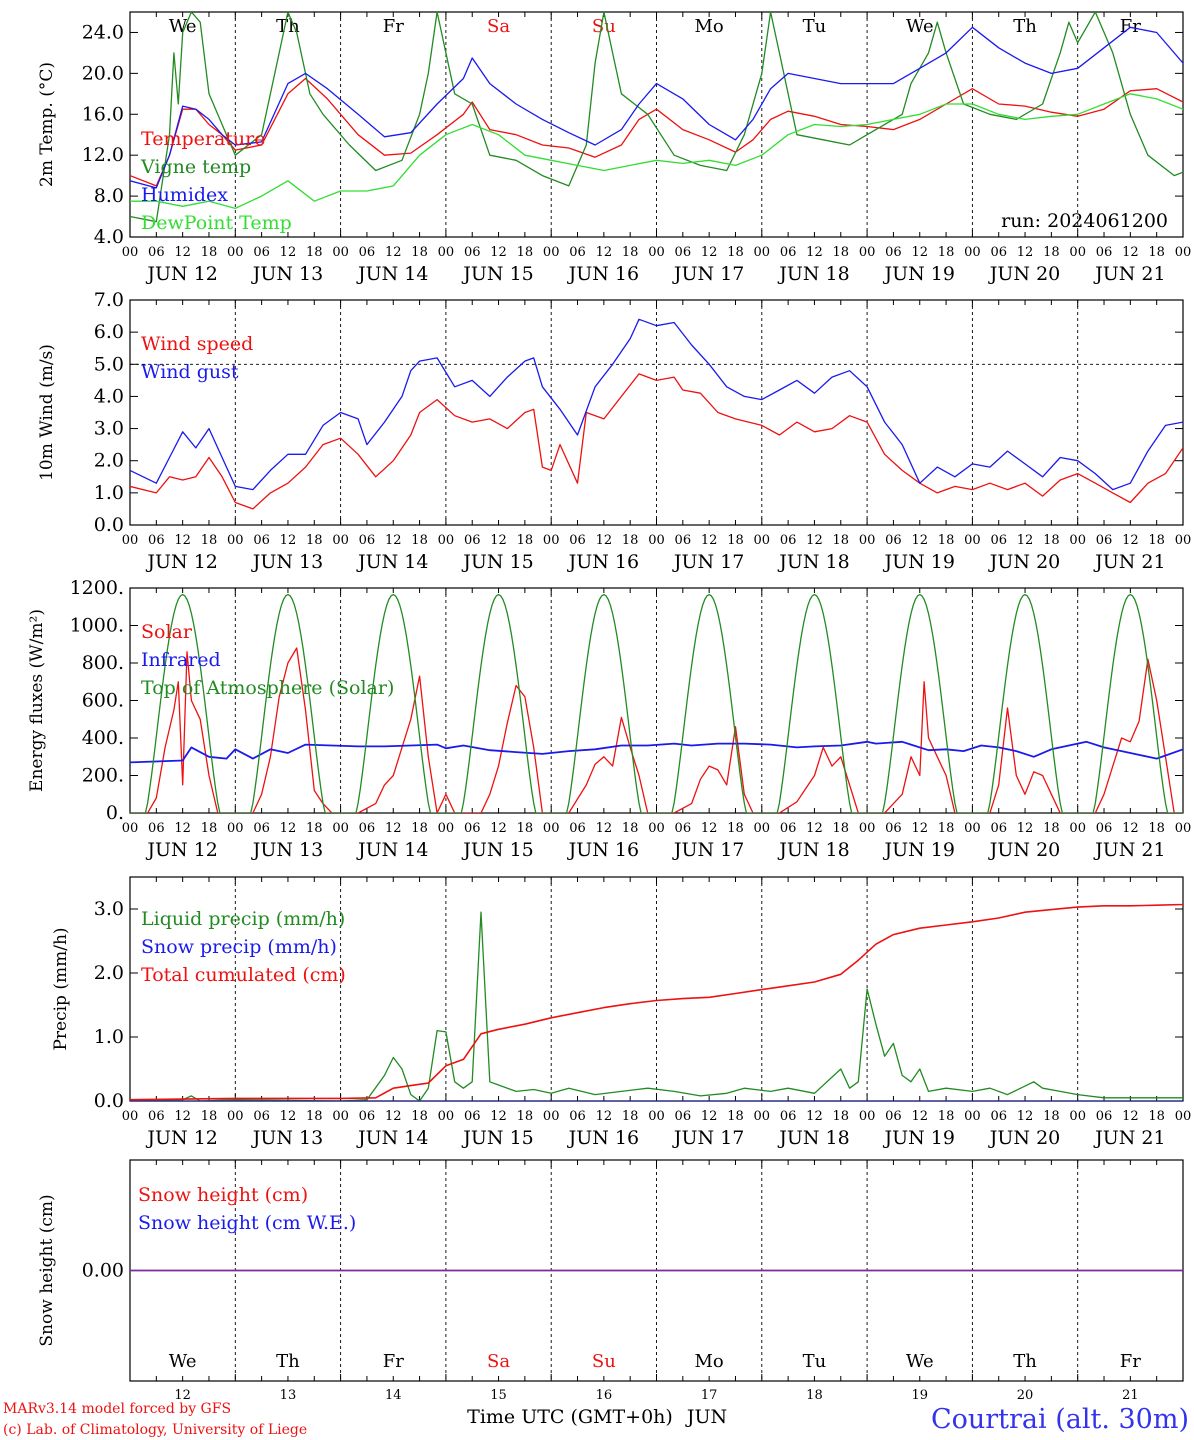  I want to click on weekday-label: We, so click(183, 26).